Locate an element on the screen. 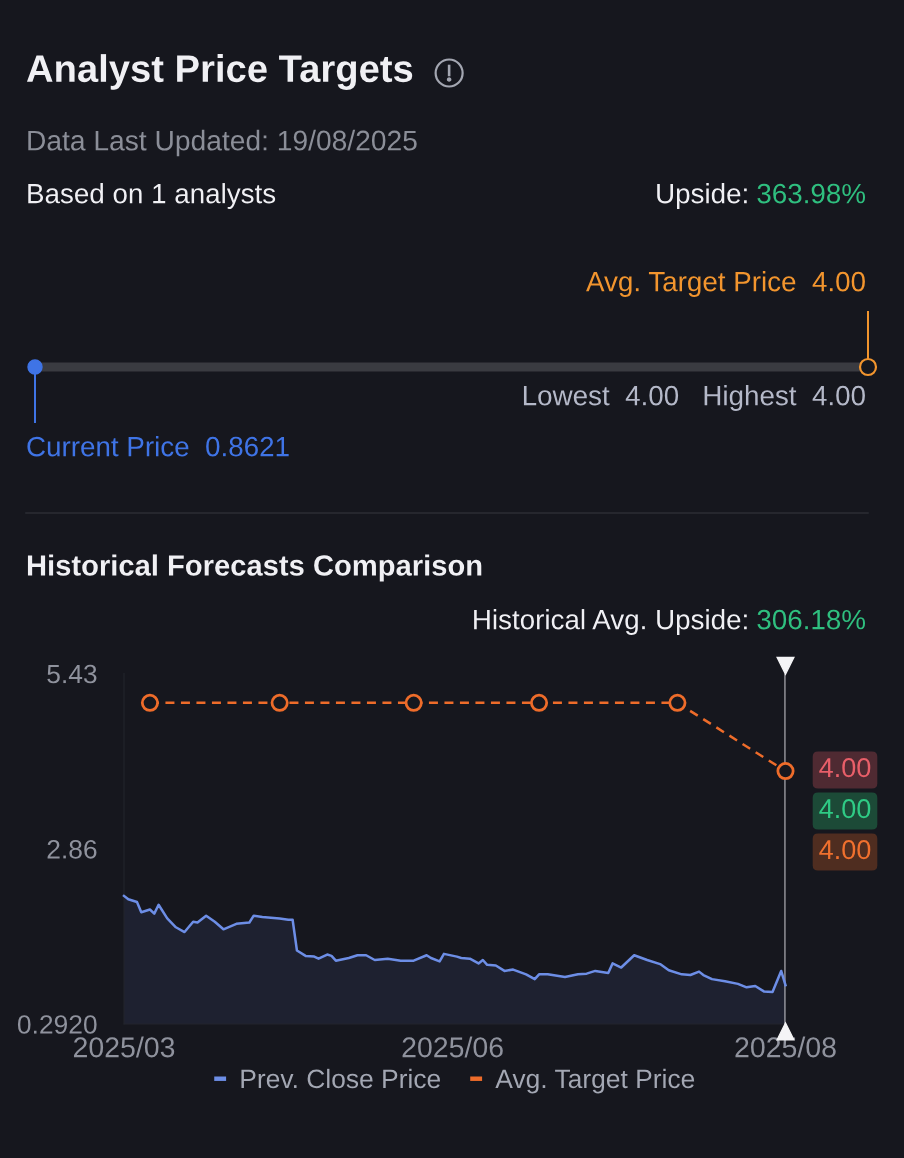  text: Lowest 4.00 Highest 4.00 is located at coordinates (694, 398).